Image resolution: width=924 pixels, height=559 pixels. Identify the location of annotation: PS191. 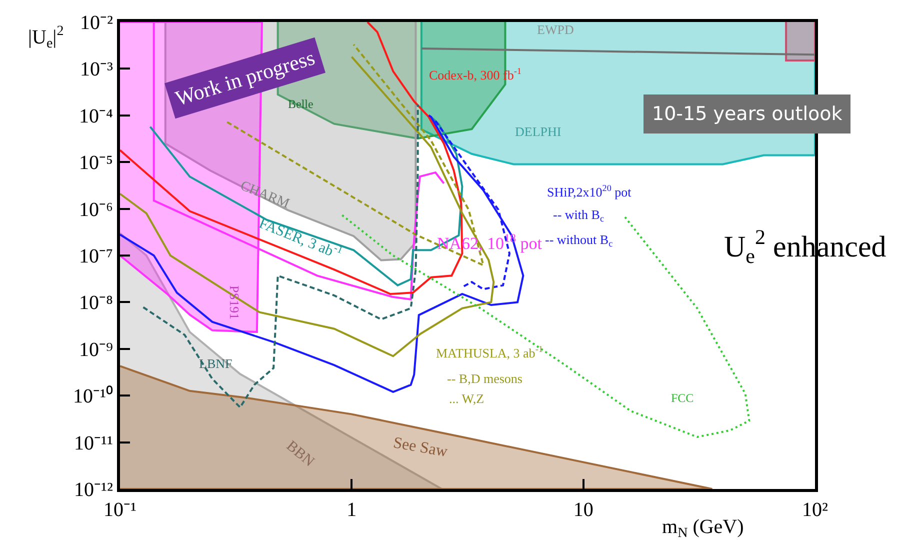
(234, 303).